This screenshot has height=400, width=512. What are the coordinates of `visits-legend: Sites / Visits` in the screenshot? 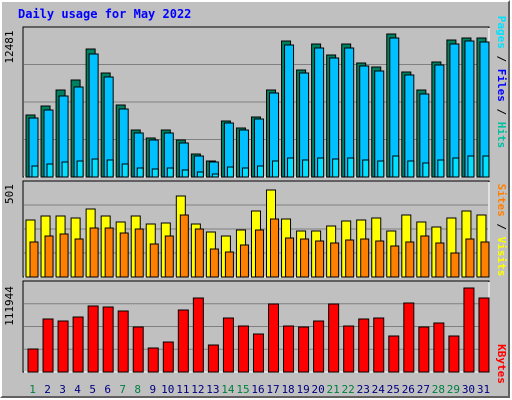 It's located at (501, 230).